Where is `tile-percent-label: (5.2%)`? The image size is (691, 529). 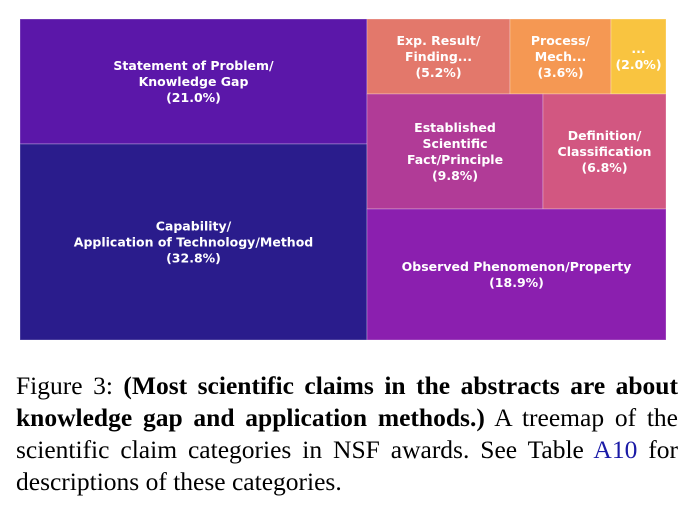
tile-percent-label: (5.2%) is located at coordinates (438, 72).